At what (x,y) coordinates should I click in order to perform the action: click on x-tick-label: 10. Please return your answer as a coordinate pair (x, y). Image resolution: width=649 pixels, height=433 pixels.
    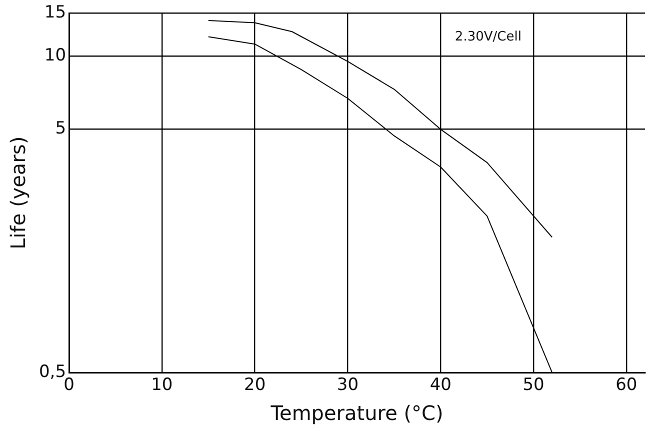
    Looking at the image, I should click on (162, 385).